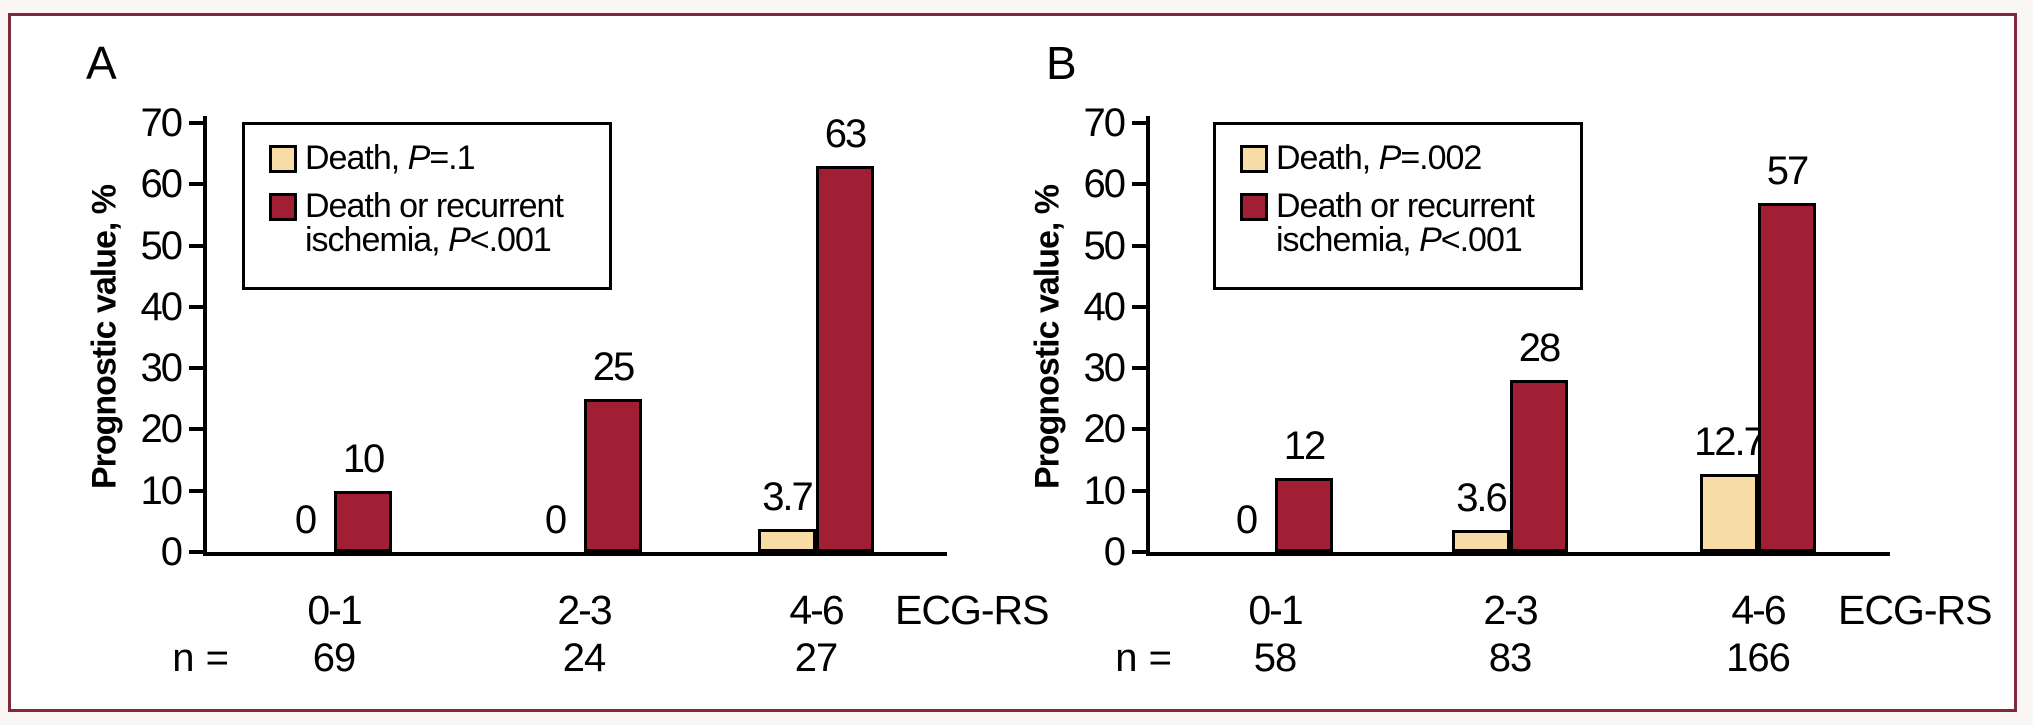  I want to click on bar-value-label: 63, so click(846, 134).